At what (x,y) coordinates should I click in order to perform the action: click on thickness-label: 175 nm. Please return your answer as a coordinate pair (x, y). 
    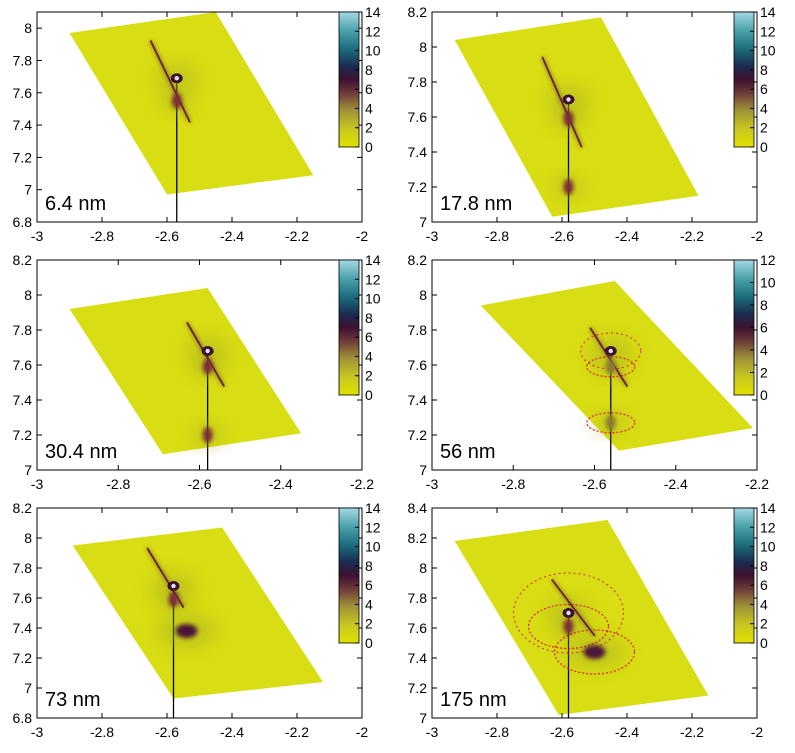
    Looking at the image, I should click on (473, 700).